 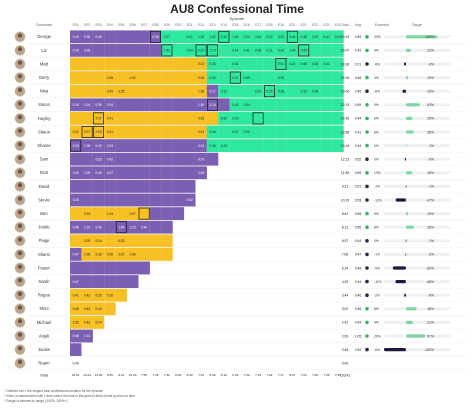 What do you see at coordinates (167, 37) in the screenshot?
I see `episode-value: 1:07` at bounding box center [167, 37].